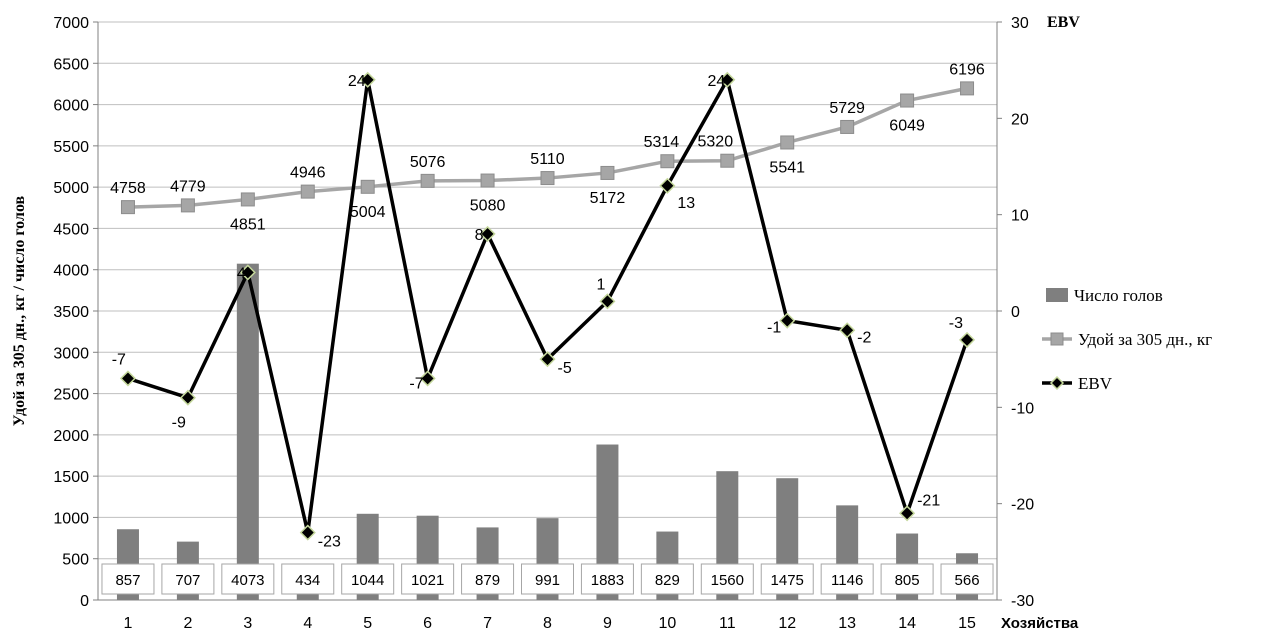  I want to click on ebv-label: 24, so click(717, 81).